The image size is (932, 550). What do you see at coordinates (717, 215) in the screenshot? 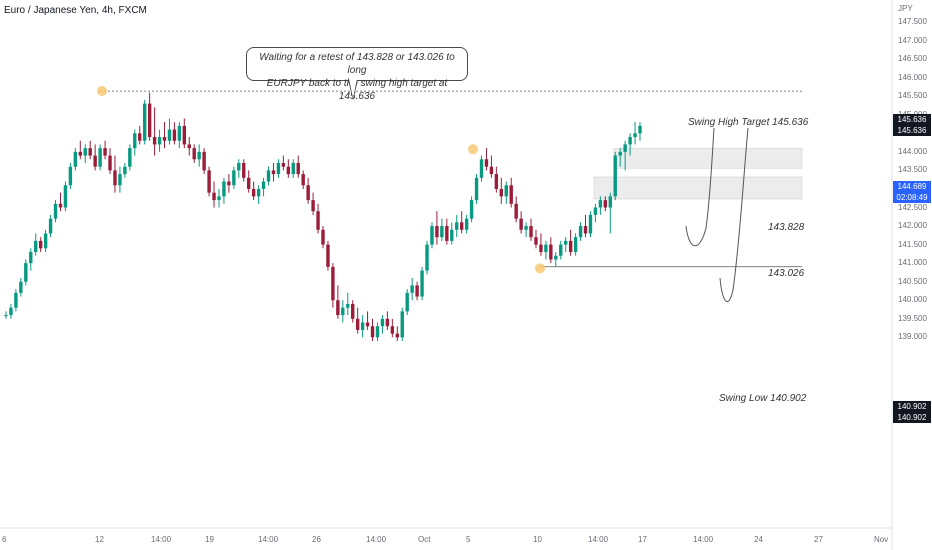
I see `projection-layer` at bounding box center [717, 215].